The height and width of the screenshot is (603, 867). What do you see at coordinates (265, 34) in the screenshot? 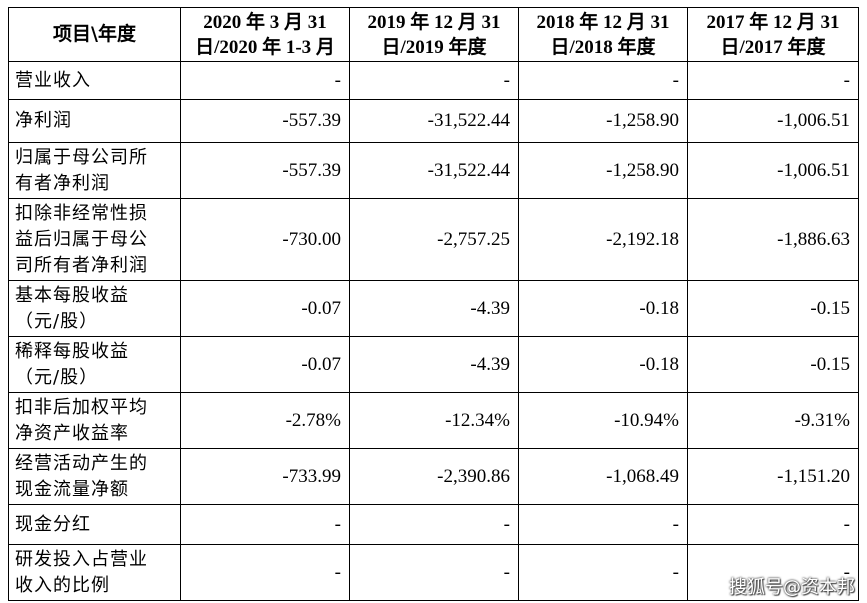
I see `header-period-2020q1: 2020 年 3 月 31 日/2020 年 1-3 月` at bounding box center [265, 34].